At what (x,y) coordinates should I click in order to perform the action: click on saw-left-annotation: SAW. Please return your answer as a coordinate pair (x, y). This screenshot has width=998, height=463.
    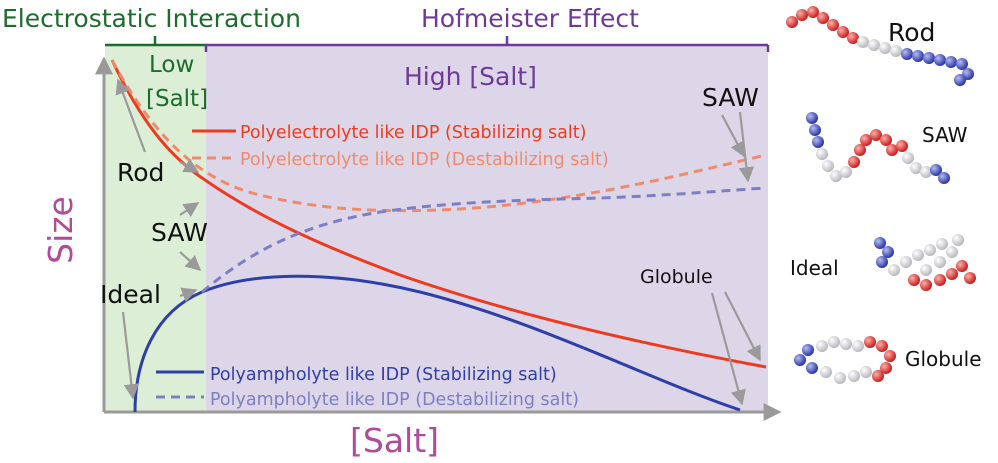
    Looking at the image, I should click on (179, 232).